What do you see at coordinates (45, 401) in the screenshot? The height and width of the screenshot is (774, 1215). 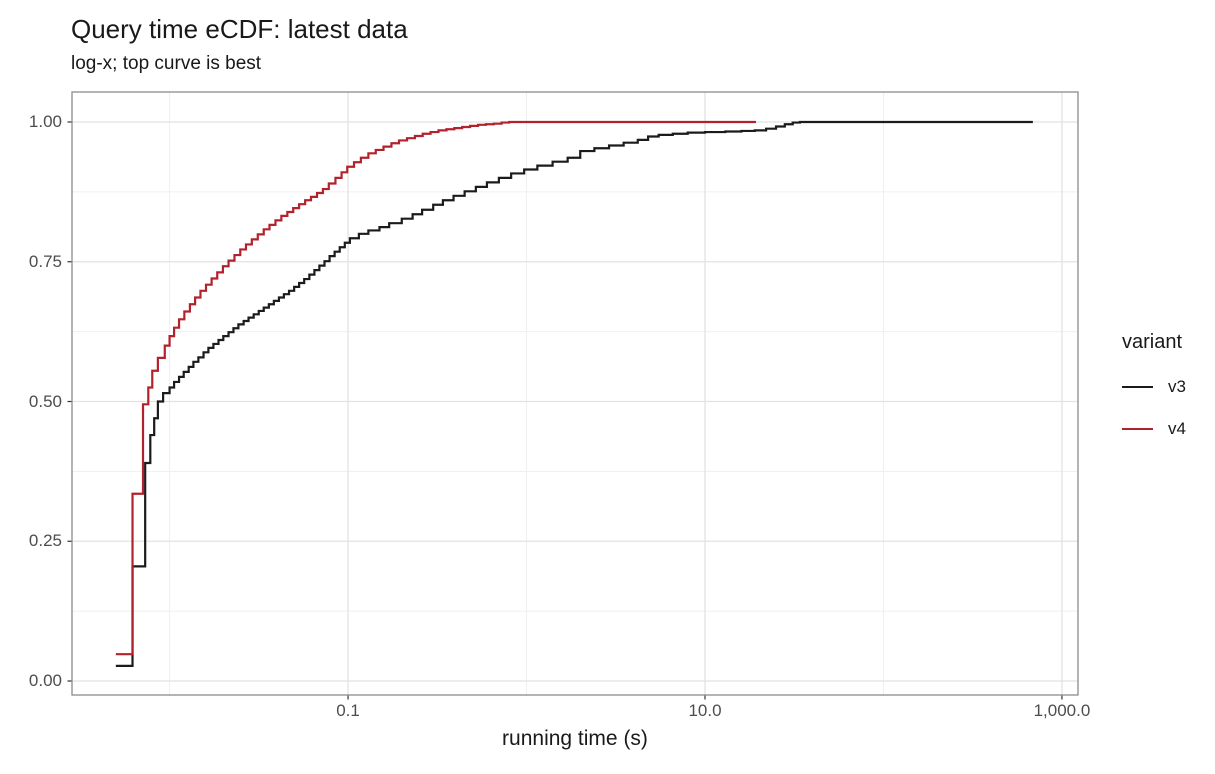 I see `y-tick-label: 0.50` at bounding box center [45, 401].